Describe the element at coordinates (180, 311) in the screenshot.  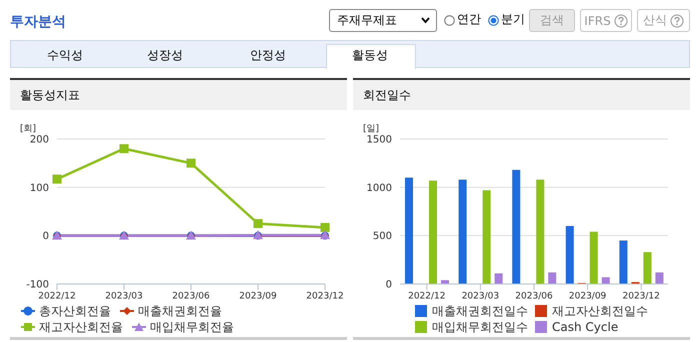
I see `legend-label: 매출채권회전율` at that location.